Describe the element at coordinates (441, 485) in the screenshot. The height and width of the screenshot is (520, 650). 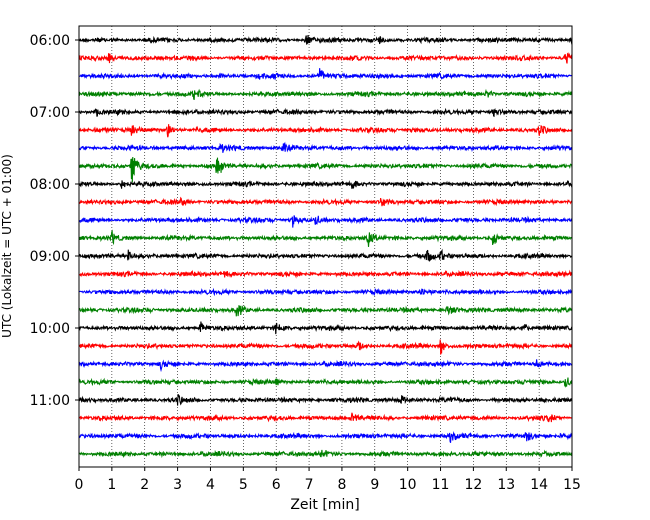
I see `x-tick-label: 11` at that location.